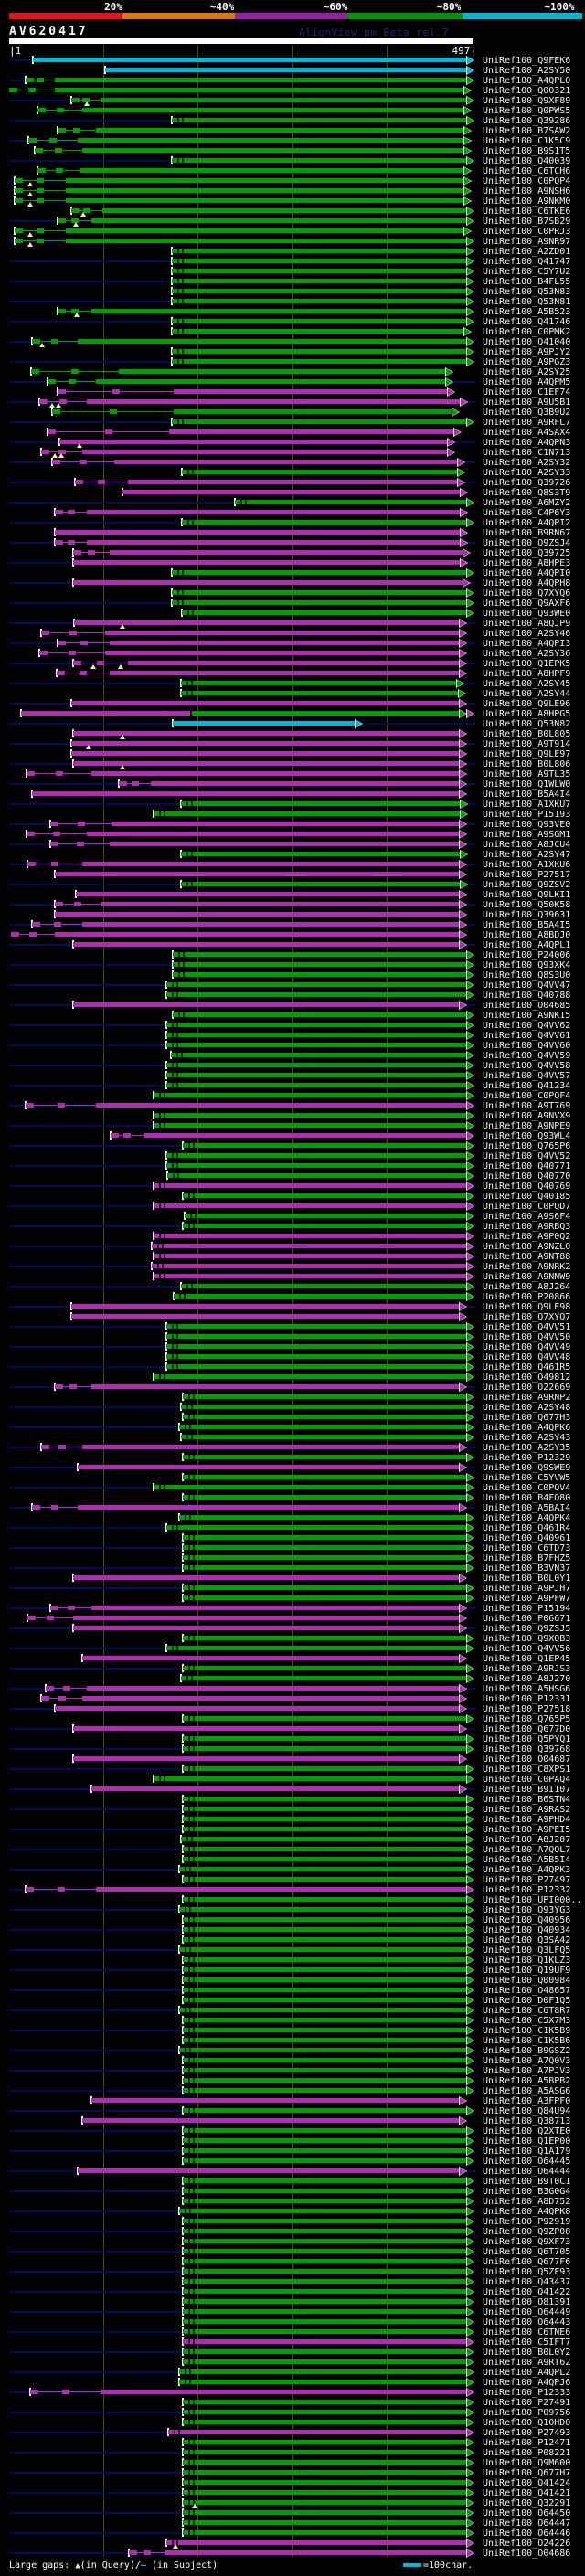 The image size is (585, 2576). What do you see at coordinates (527, 1981) in the screenshot?
I see `hit-label: UniRef100_Q00984` at bounding box center [527, 1981].